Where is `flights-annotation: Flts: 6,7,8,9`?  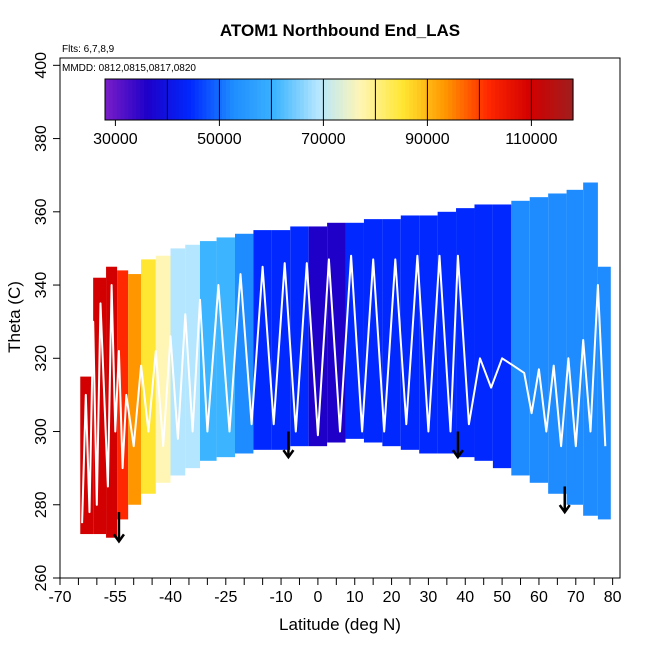 flights-annotation: Flts: 6,7,8,9 is located at coordinates (88, 49).